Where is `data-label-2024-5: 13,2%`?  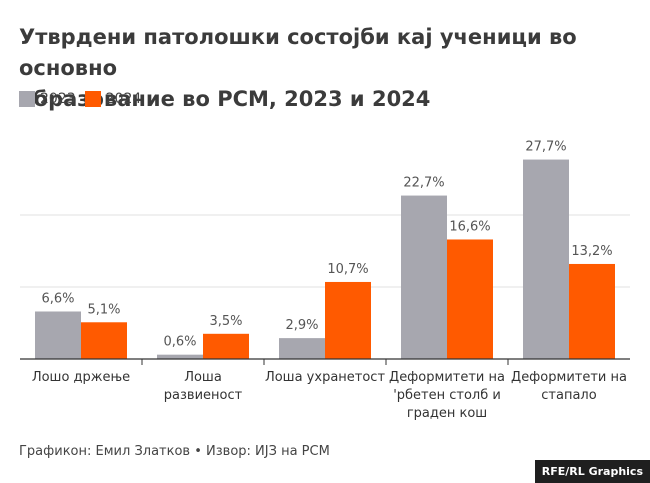 data-label-2024-5: 13,2% is located at coordinates (591, 251).